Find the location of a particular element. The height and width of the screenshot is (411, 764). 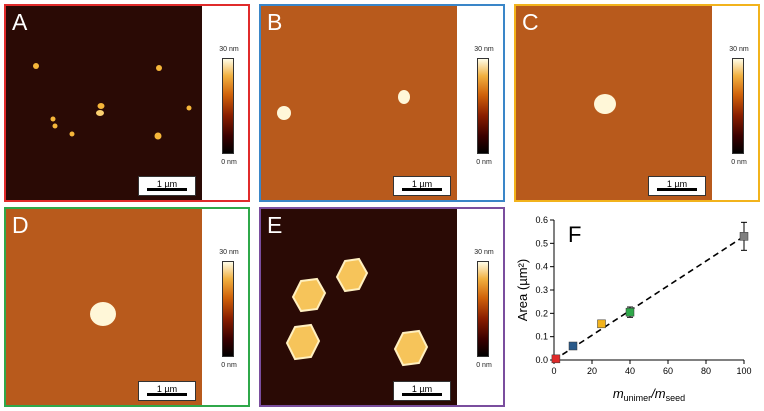

panel-letter-f: F is located at coordinates (574, 234).